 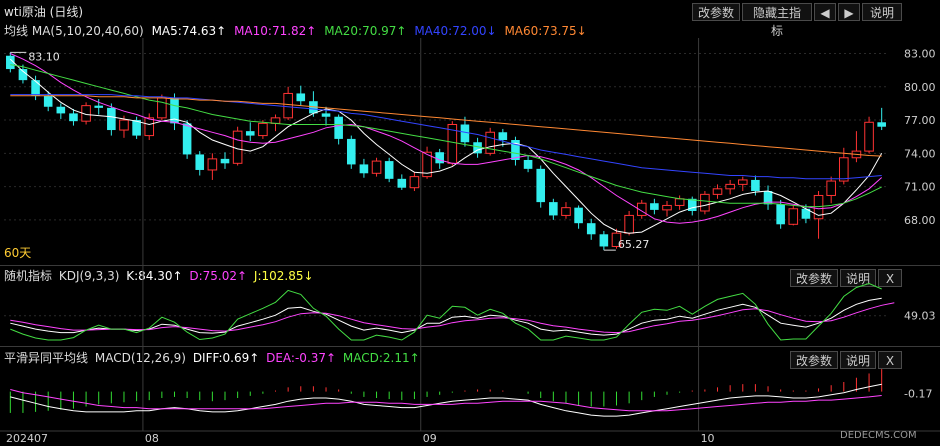 I want to click on chart-title: wti原油 (日线), so click(x=44, y=12).